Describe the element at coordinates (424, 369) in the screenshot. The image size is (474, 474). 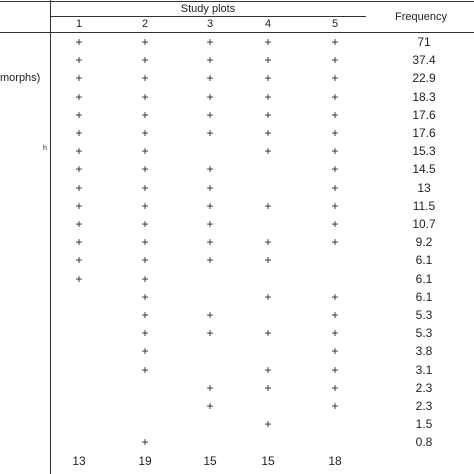
I see `frequency-value: 3.1` at that location.